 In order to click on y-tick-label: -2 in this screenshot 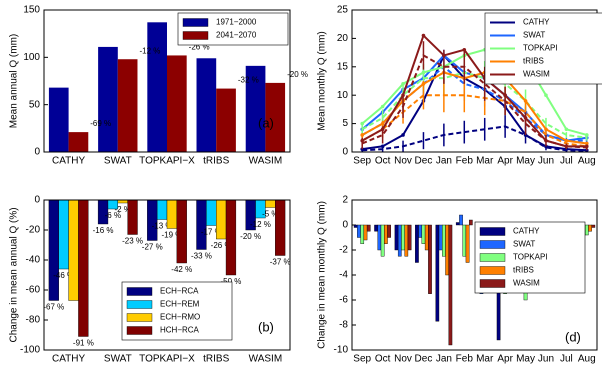, I will do `click(343, 250)`.